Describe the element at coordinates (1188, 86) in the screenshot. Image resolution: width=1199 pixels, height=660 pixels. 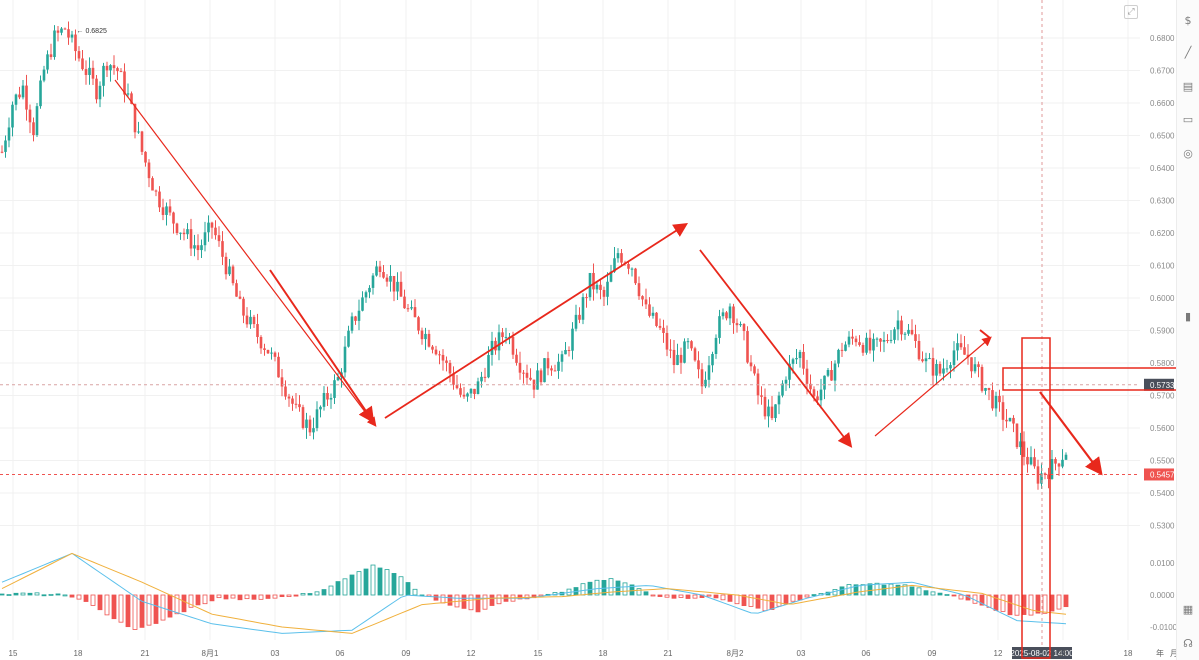
I see `indicator-icon: ▤` at that location.